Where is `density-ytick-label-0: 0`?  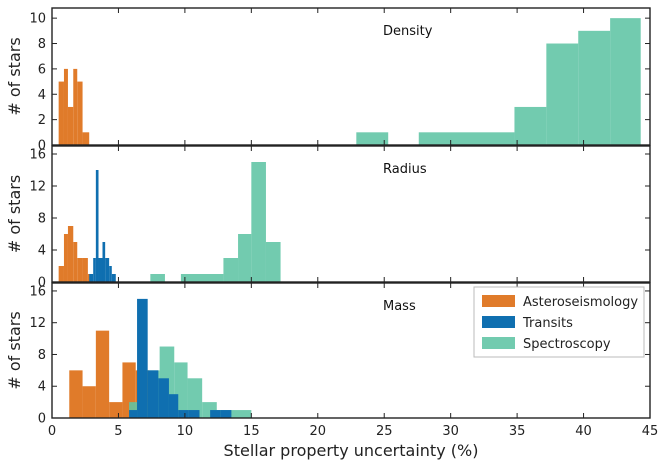 density-ytick-label-0: 0 is located at coordinates (42, 146).